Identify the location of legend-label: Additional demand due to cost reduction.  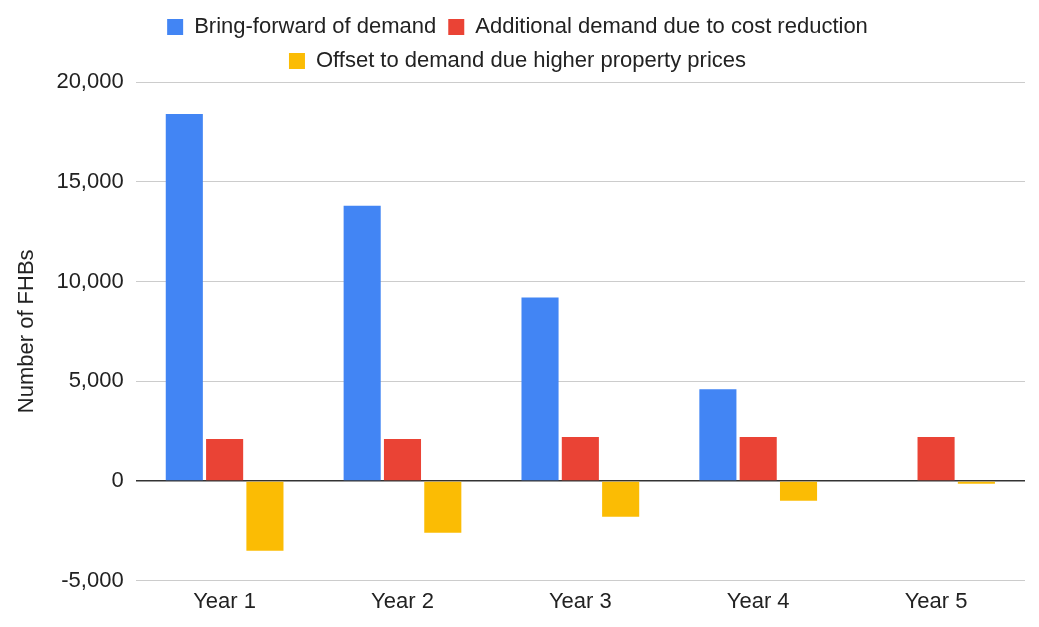
(671, 26).